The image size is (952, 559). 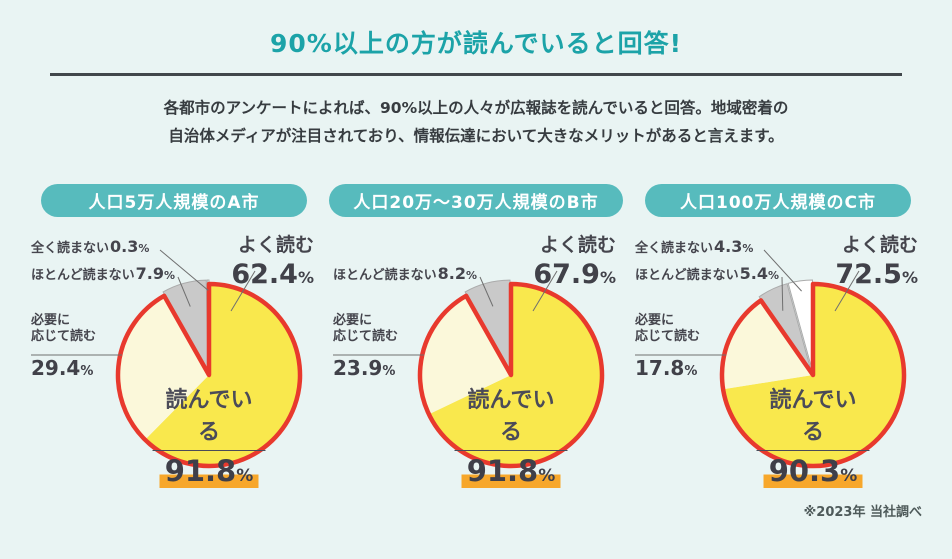 I want to click on often-label-value: 72.5%, so click(x=876, y=274).